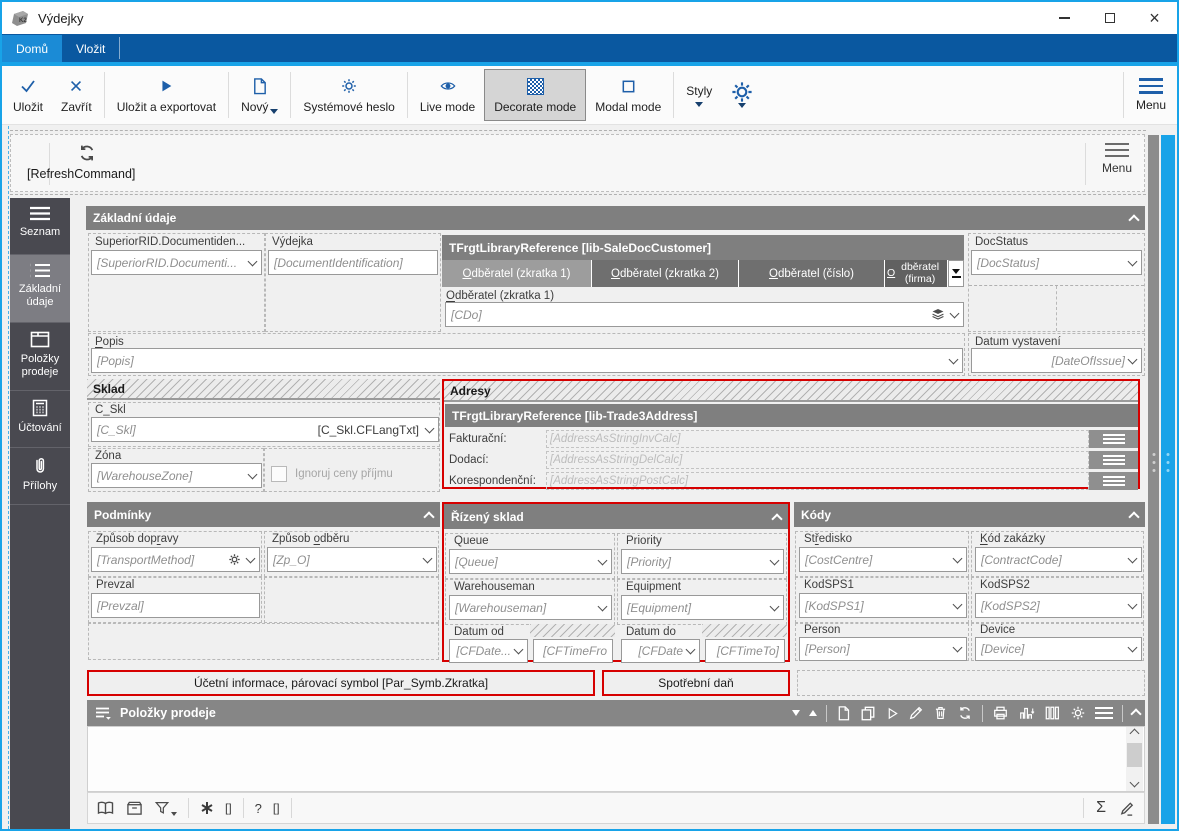  I want to click on zpusob-dopravy-combo: [TransportMethod], so click(175, 559).